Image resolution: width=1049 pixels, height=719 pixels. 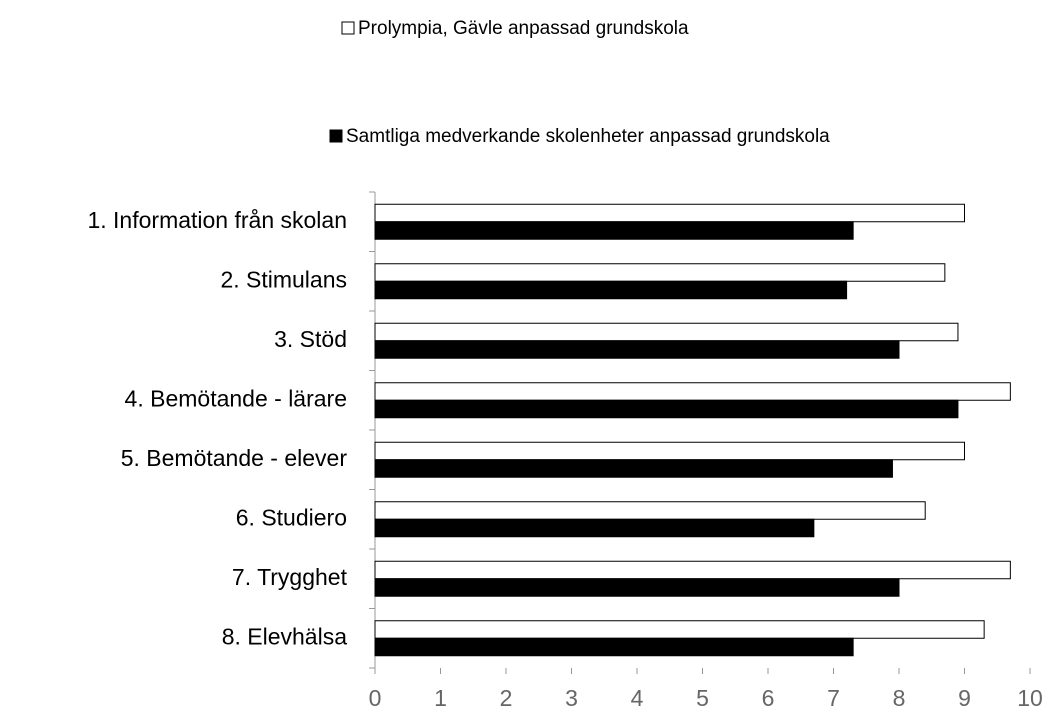 What do you see at coordinates (1030, 698) in the screenshot?
I see `x-tick-label: 10` at bounding box center [1030, 698].